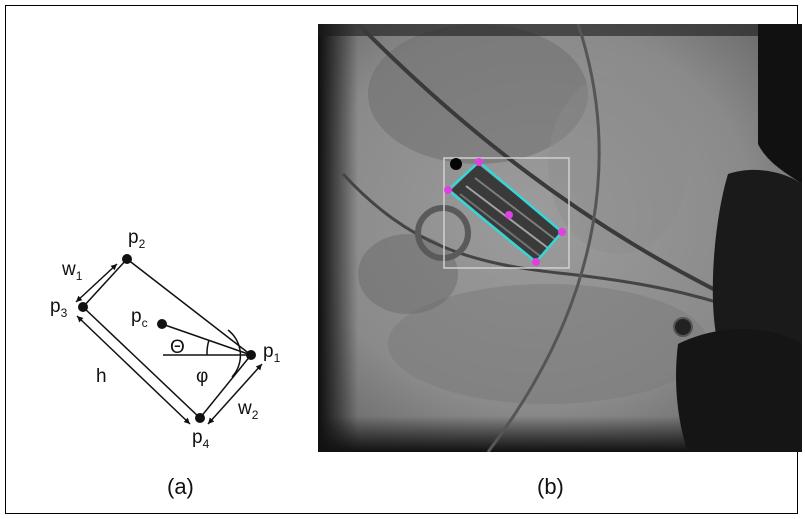  Describe the element at coordinates (509, 215) in the screenshot. I see `magenta-point-pc` at that location.